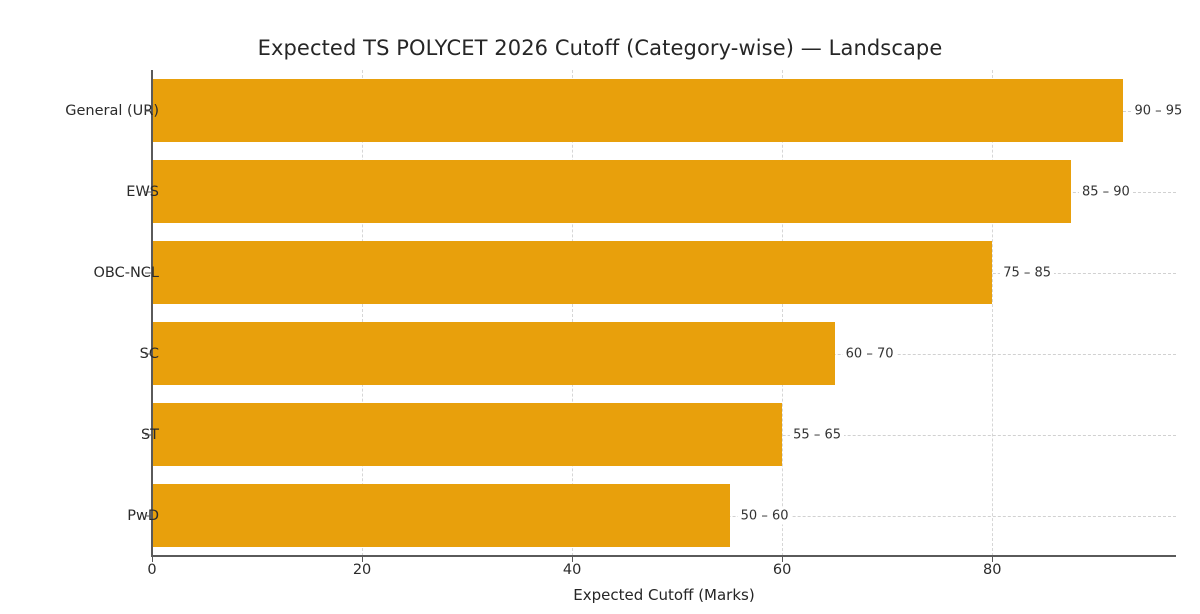 The width and height of the screenshot is (1200, 614). Describe the element at coordinates (764, 515) in the screenshot. I see `bar-value-label: 50 – 60` at that location.